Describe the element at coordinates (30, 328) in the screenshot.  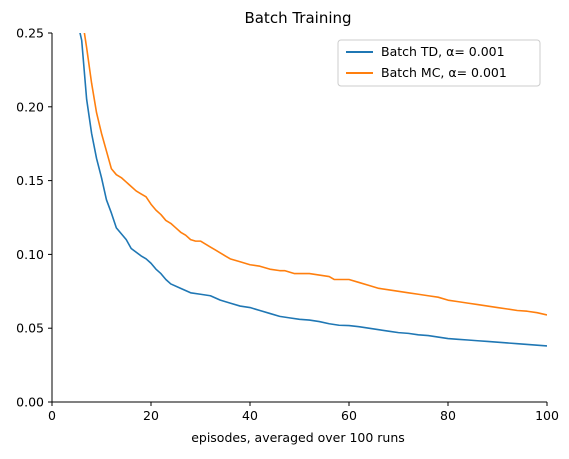
I see `y-tick-label: 0.05` at that location.